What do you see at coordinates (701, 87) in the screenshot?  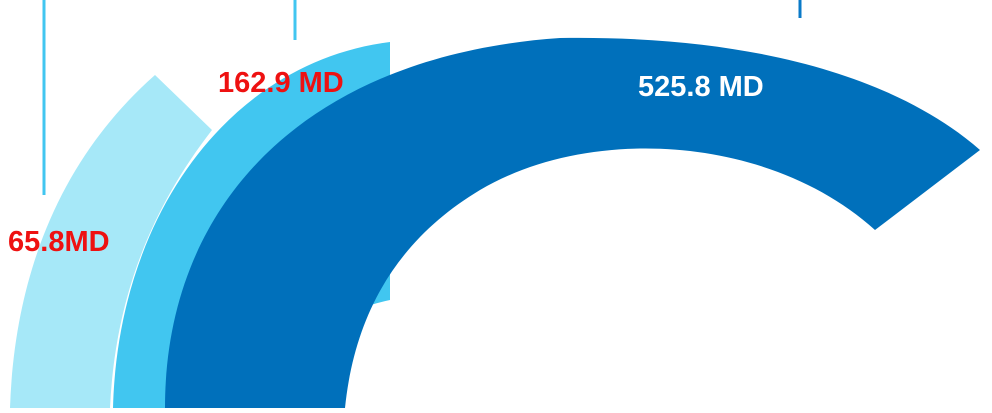 I see `value-label-big: 525.8 MD` at bounding box center [701, 87].